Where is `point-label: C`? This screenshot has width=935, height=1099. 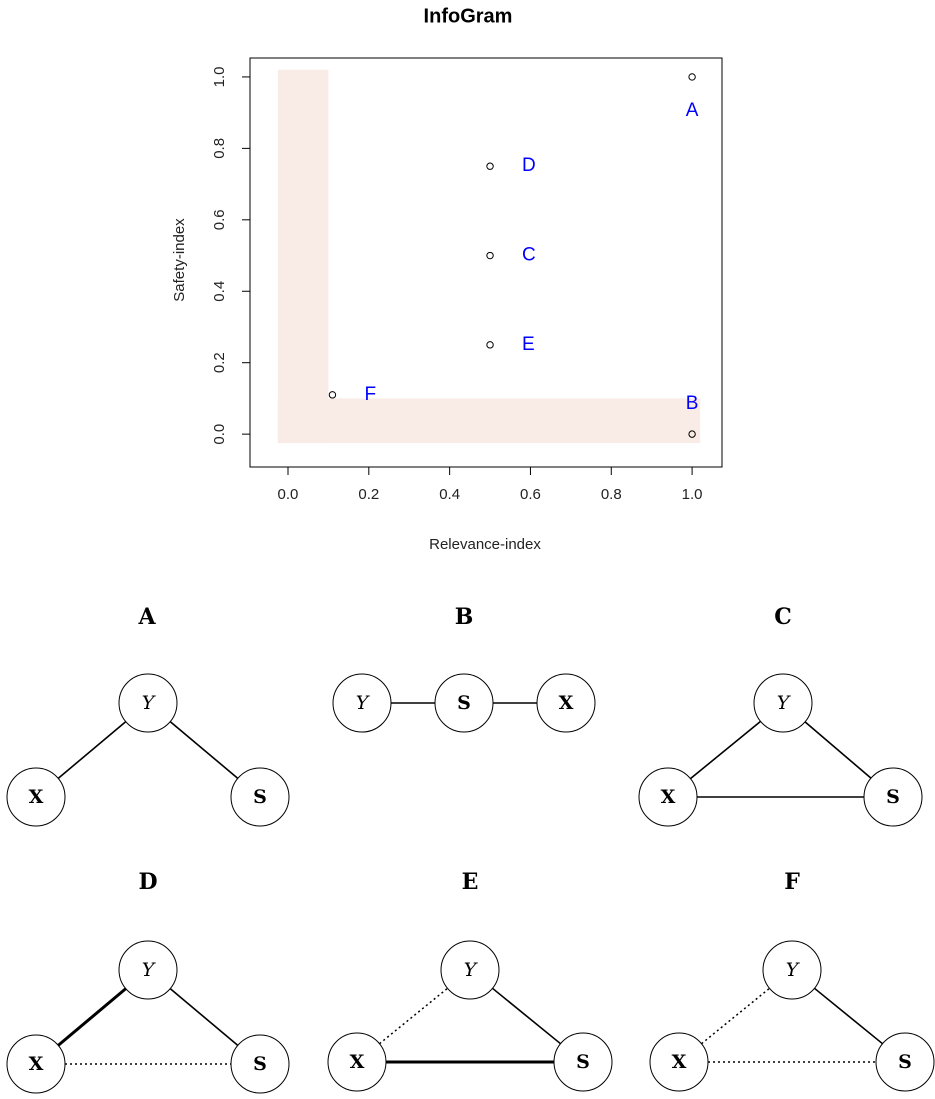
point-label: C is located at coordinates (529, 255).